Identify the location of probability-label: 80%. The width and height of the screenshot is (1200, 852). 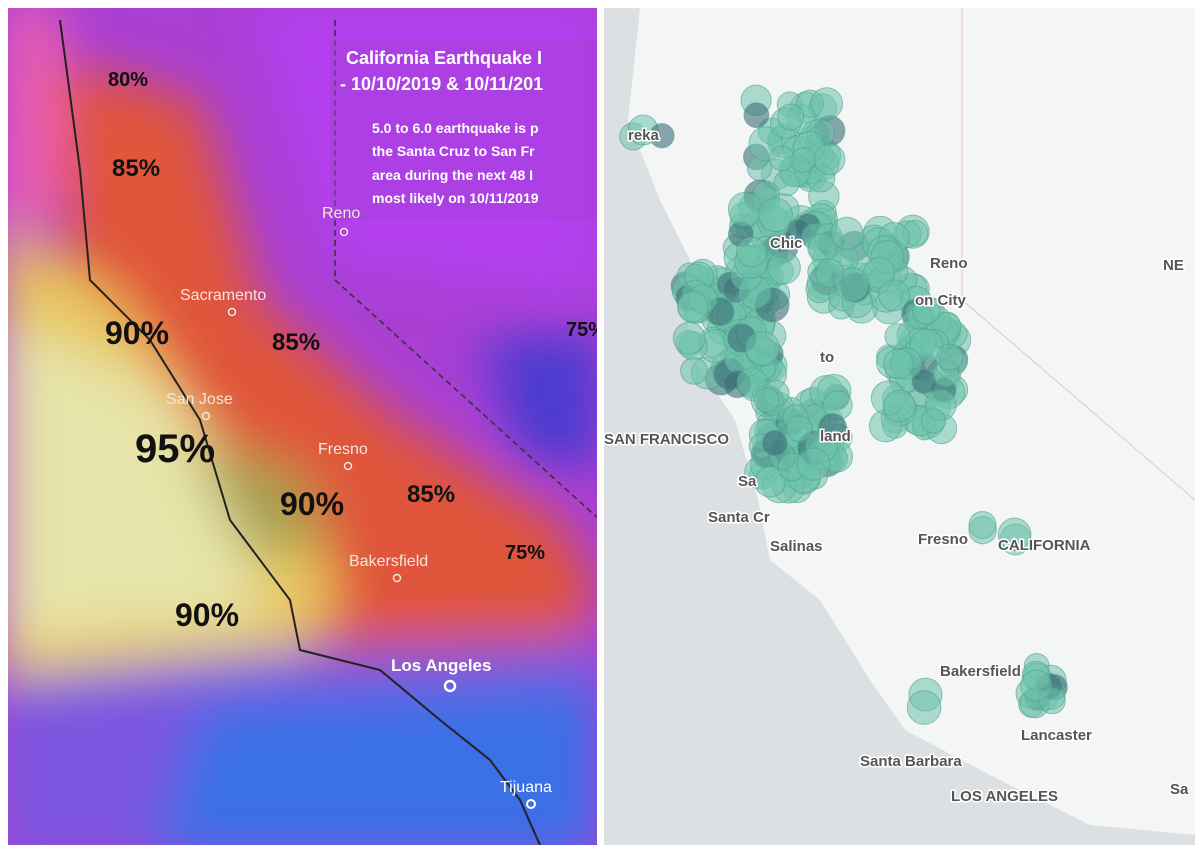
(128, 80).